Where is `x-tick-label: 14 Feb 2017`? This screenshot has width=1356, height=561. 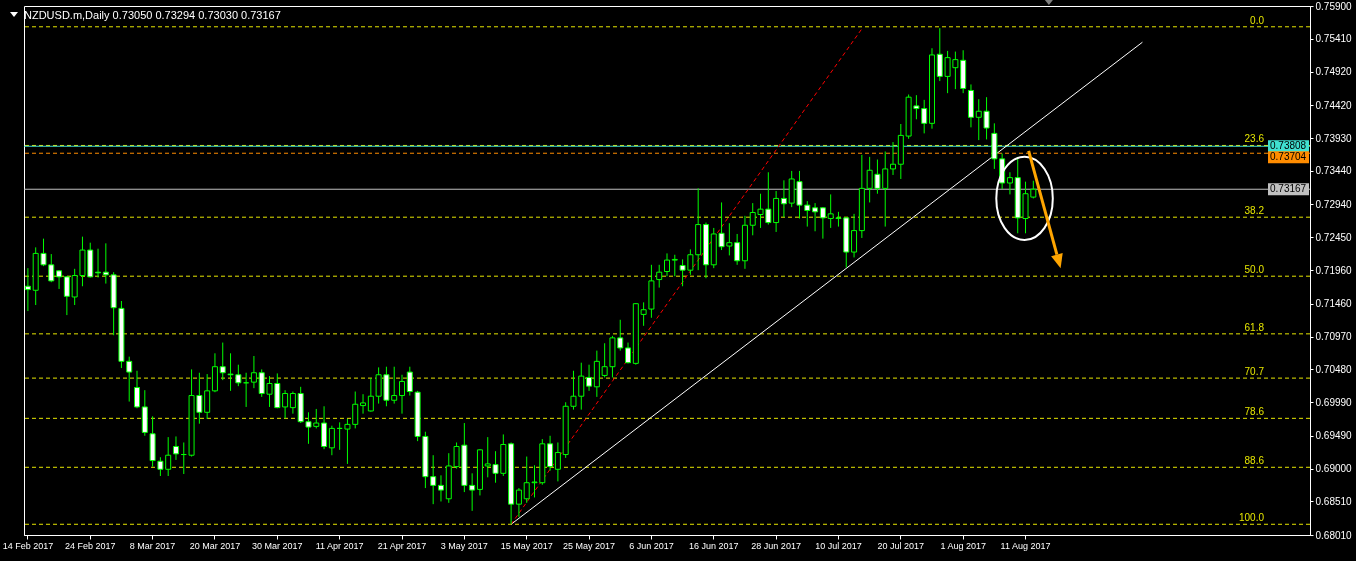 x-tick-label: 14 Feb 2017 is located at coordinates (28, 545).